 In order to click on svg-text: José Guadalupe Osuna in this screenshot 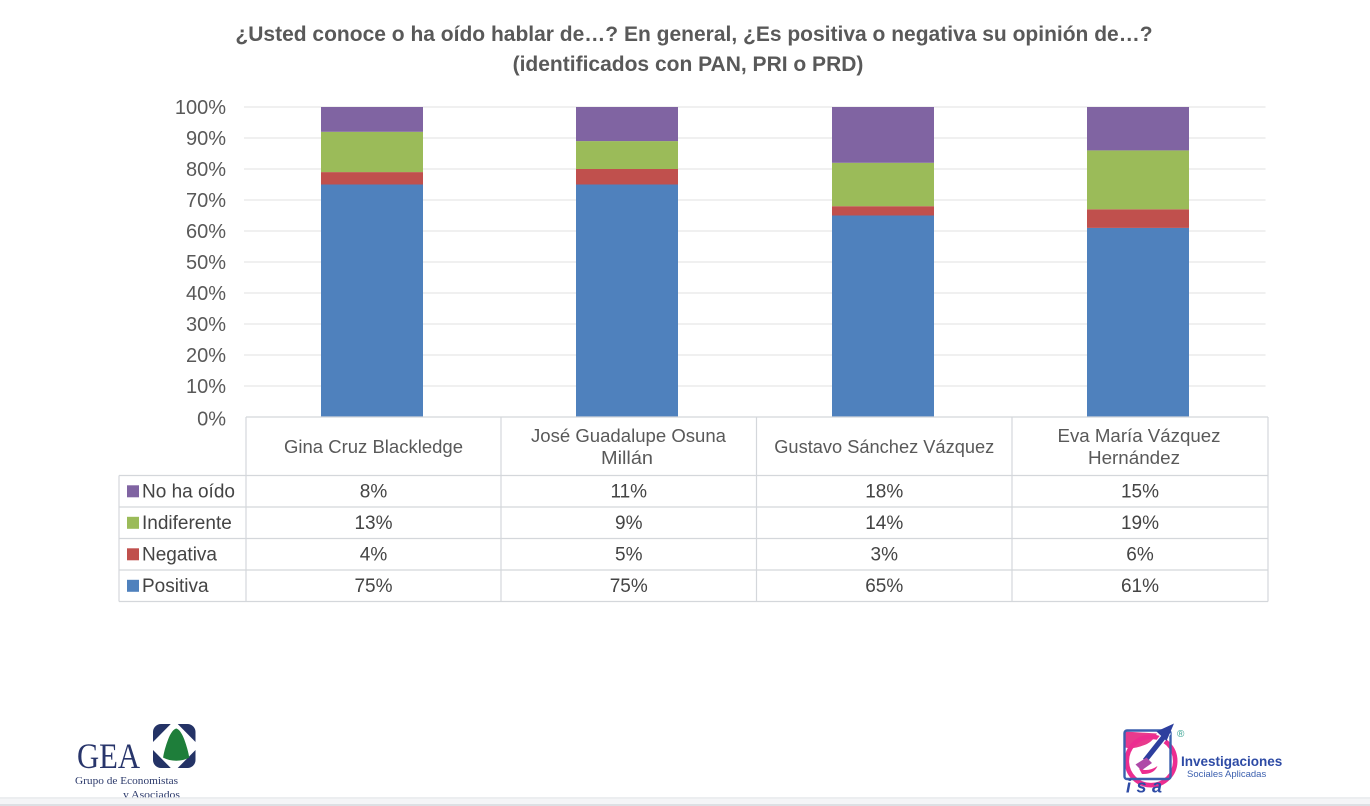, I will do `click(629, 436)`.